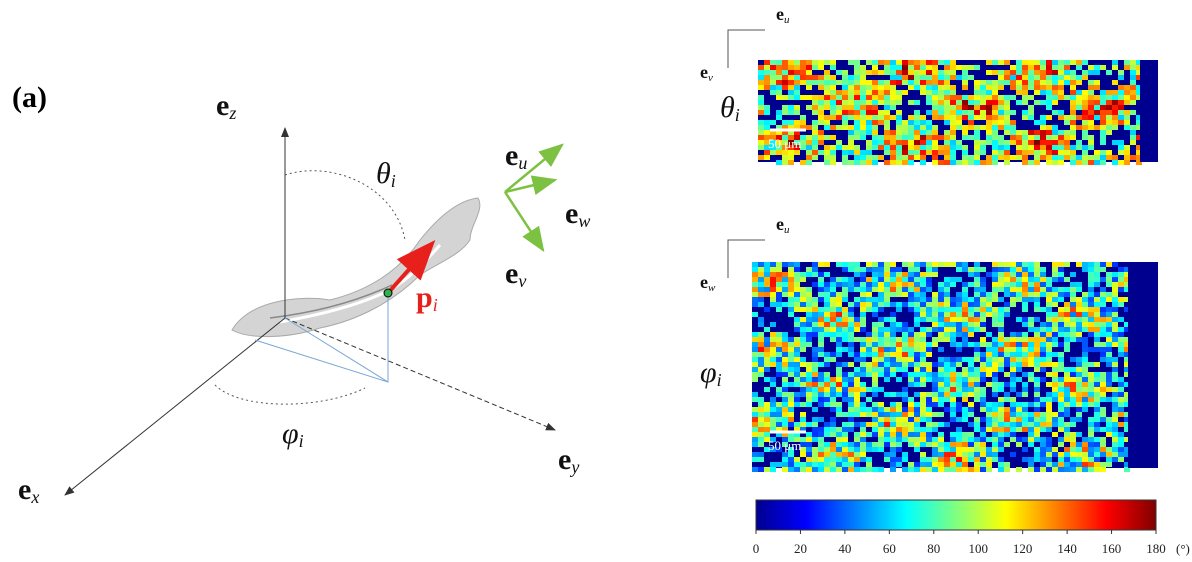 This screenshot has width=1192, height=562. I want to click on label-sub: u, so click(787, 20).